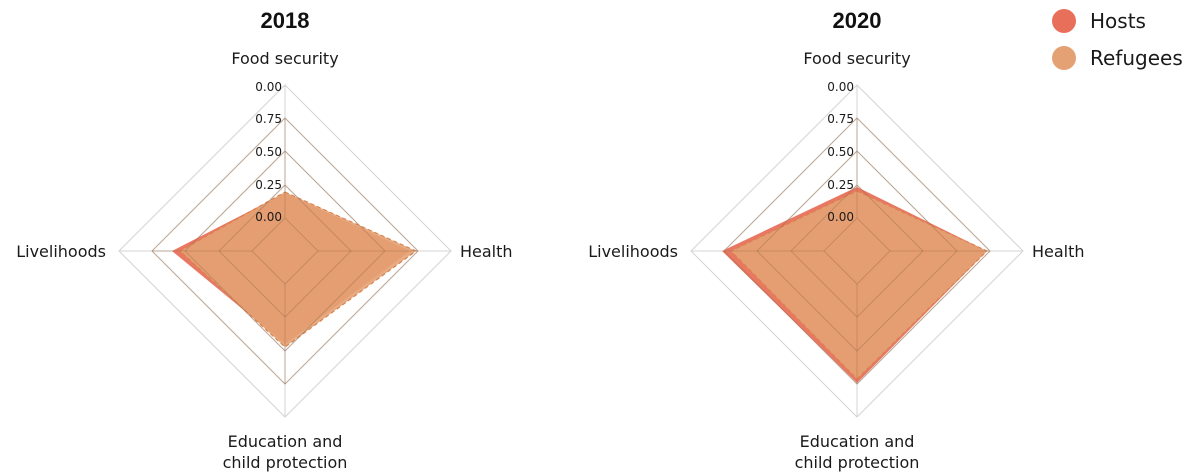 The height and width of the screenshot is (475, 1200). Describe the element at coordinates (1117, 39) in the screenshot. I see `legend: Hosts Refugees` at that location.